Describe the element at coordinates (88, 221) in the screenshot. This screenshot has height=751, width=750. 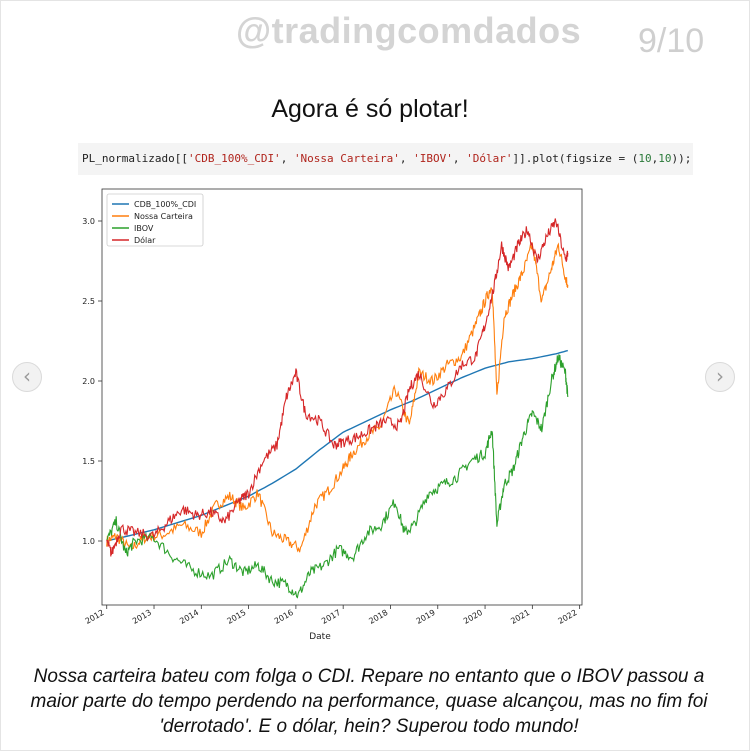
I see `y-tick-label: 3.0` at that location.